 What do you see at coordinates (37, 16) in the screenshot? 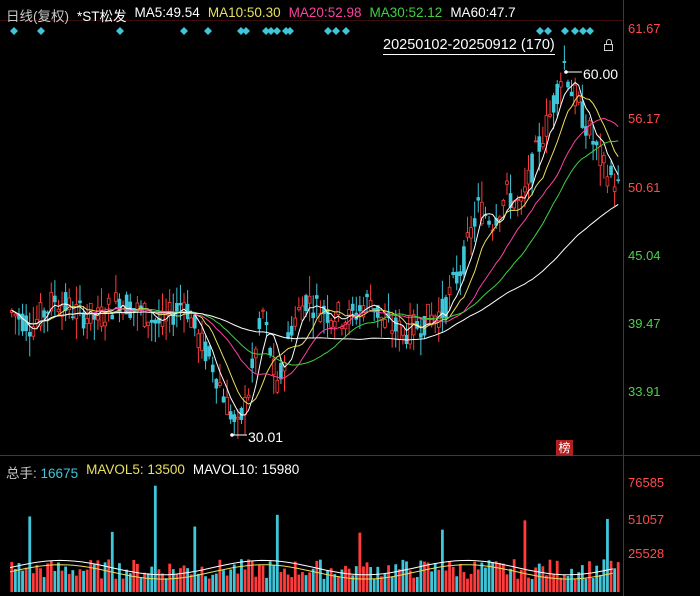
I see `period-label: 日线(复权)` at bounding box center [37, 16].